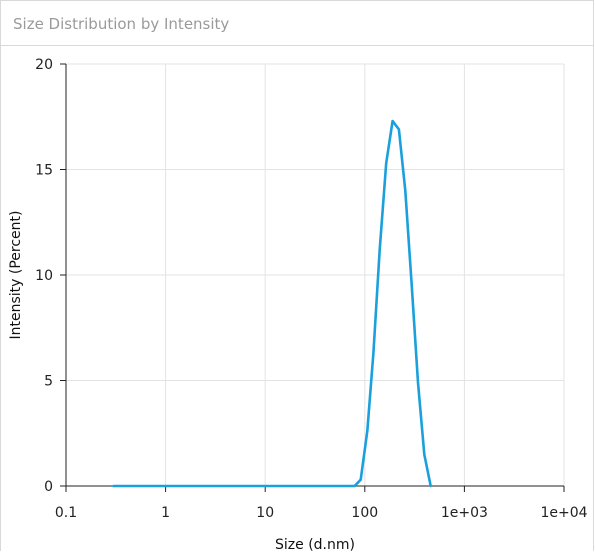 The height and width of the screenshot is (552, 595). Describe the element at coordinates (44, 276) in the screenshot. I see `y-tick-label: 10` at that location.